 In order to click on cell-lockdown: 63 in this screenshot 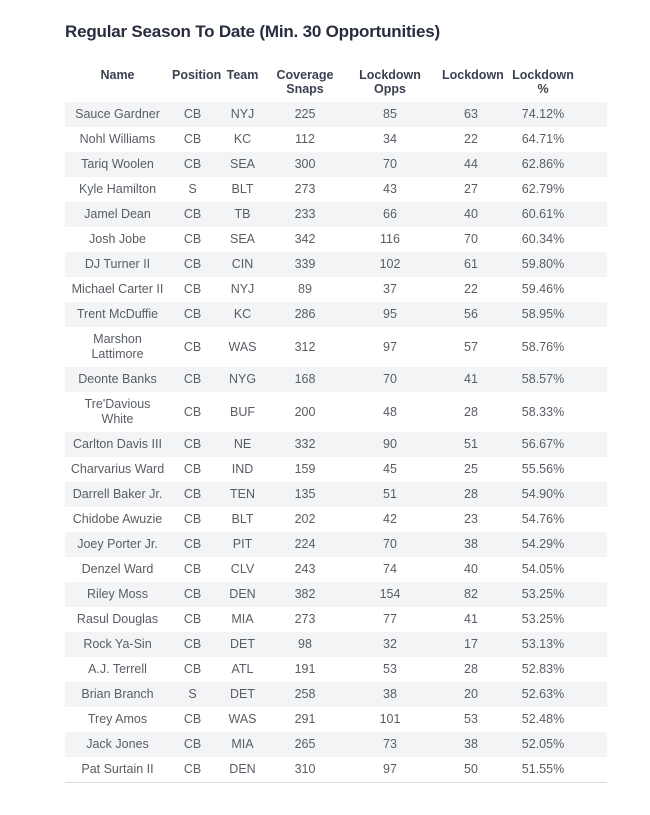, I will do `click(471, 114)`.